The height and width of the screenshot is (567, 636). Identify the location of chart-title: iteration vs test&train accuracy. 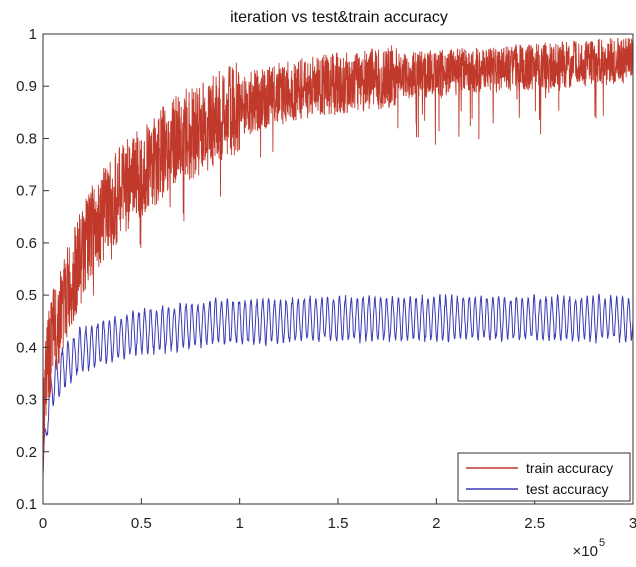
(339, 17).